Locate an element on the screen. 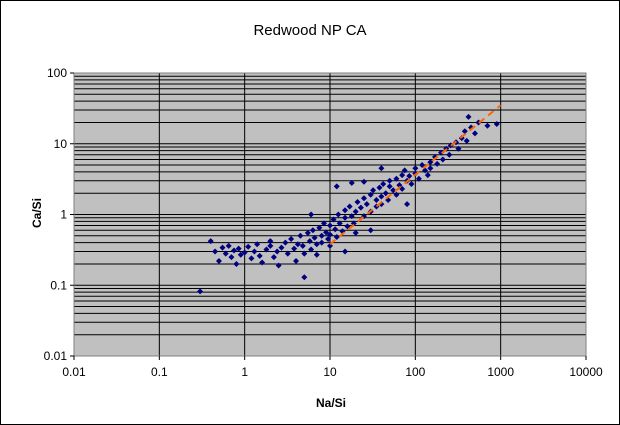 This screenshot has width=620, height=425. x-axis-ticks: 0.01 0.1 1 10 100 1000 10000 is located at coordinates (332, 367).